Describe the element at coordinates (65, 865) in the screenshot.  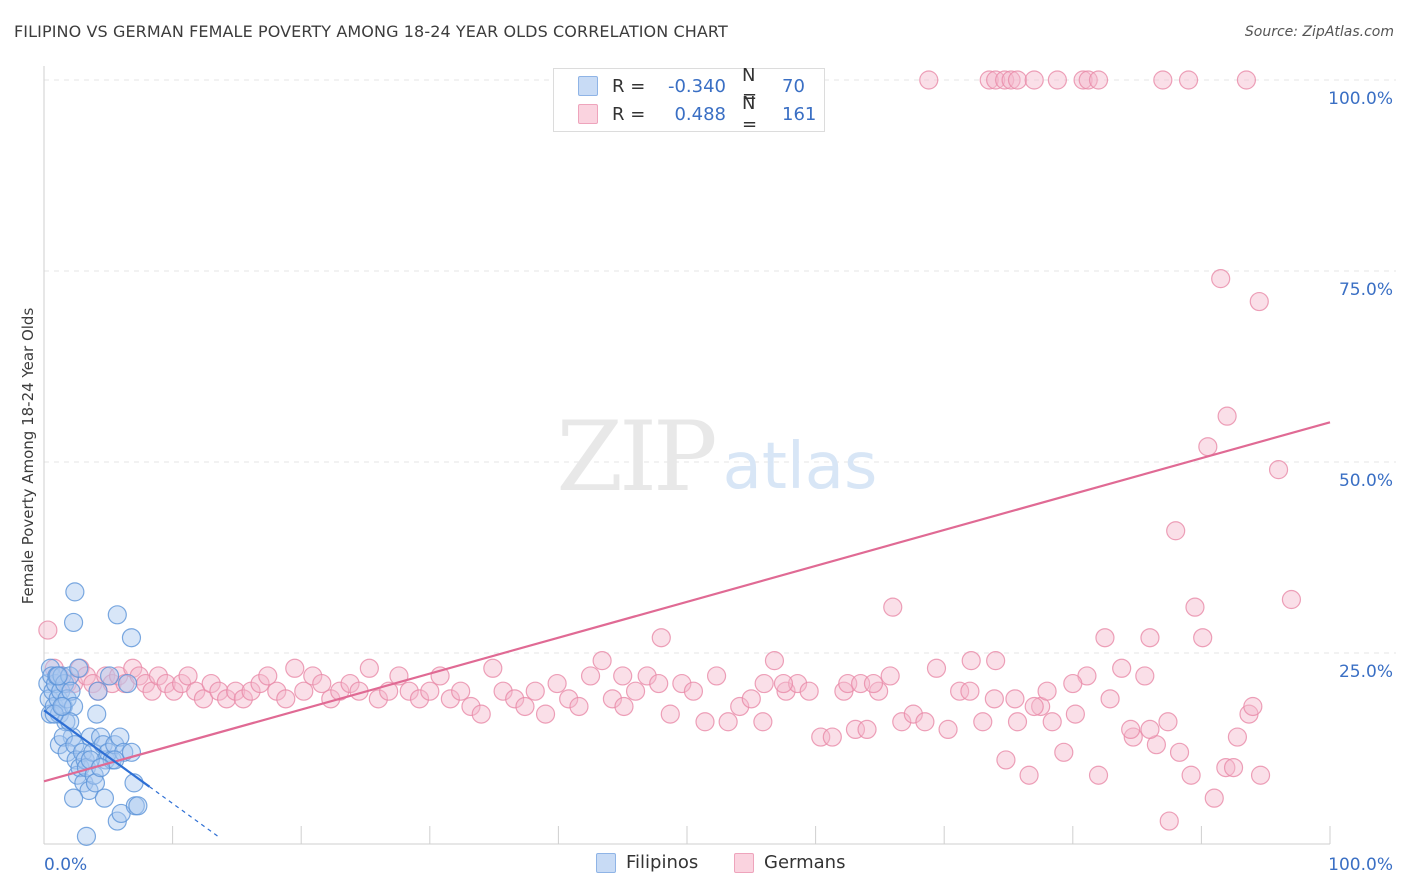
I see `x-tick-label: 0.0%` at that location.